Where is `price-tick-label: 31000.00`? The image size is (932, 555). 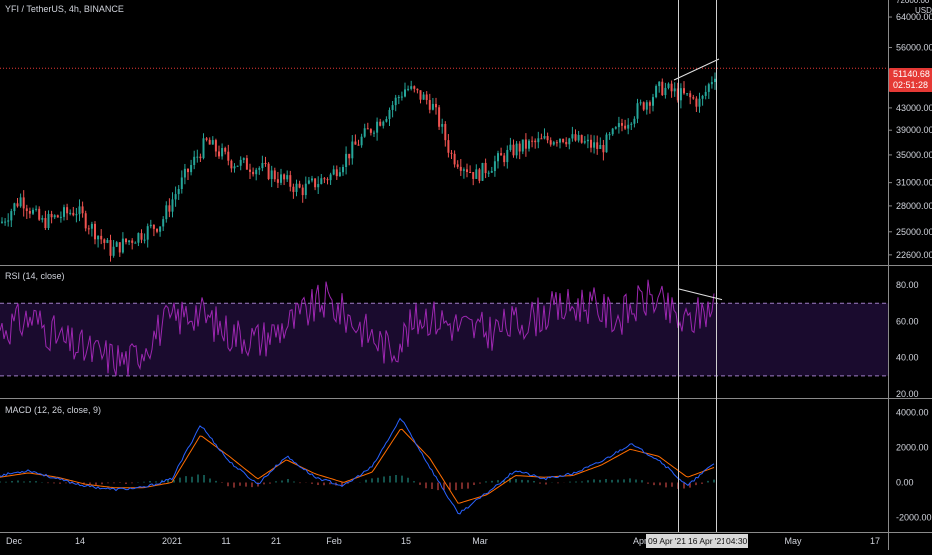 price-tick-label: 31000.00 is located at coordinates (914, 183).